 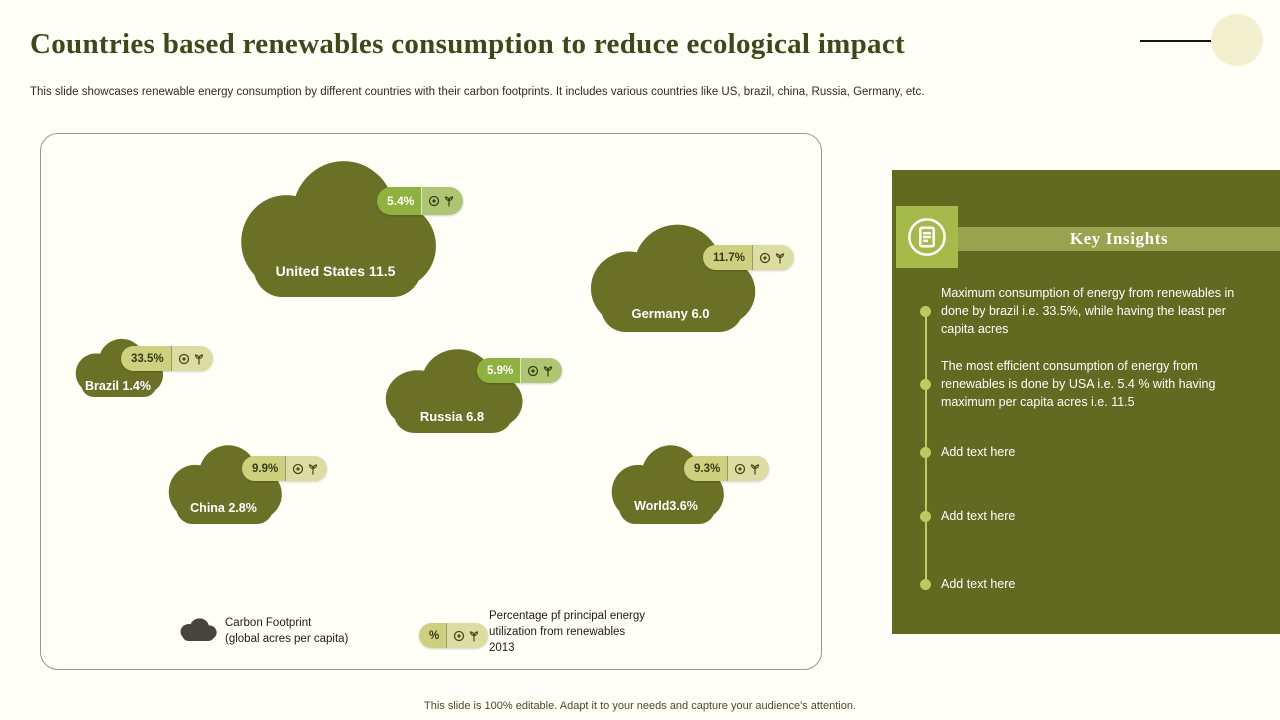 What do you see at coordinates (666, 506) in the screenshot?
I see `country-label-world: World3.6%` at bounding box center [666, 506].